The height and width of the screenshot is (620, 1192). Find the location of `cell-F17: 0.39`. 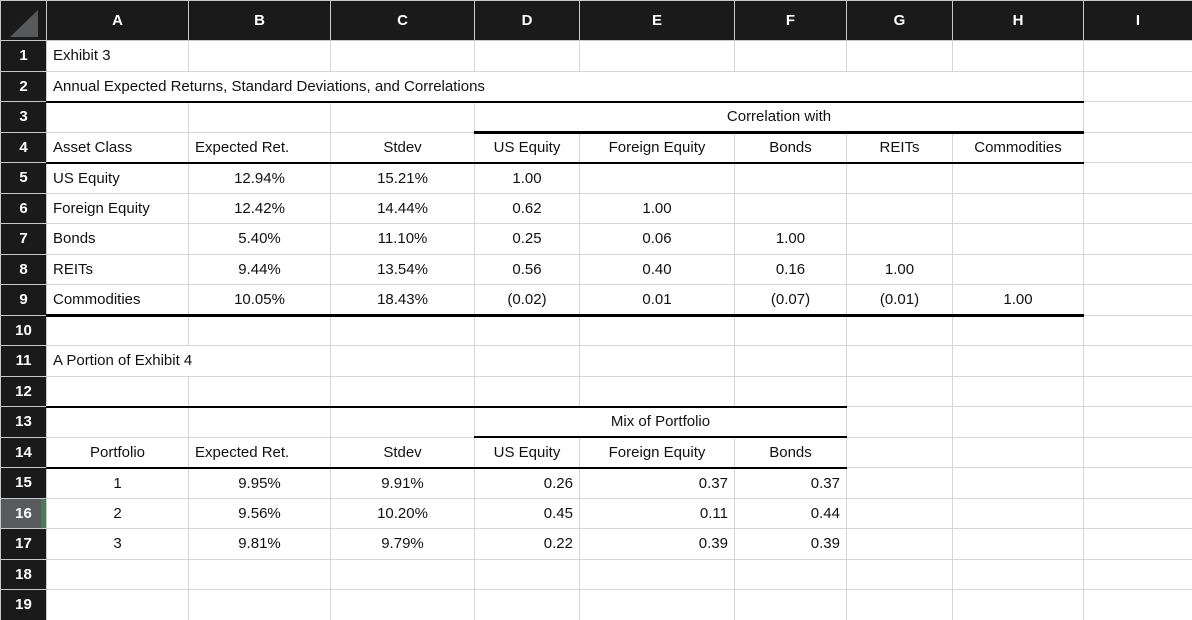

cell-F17: 0.39 is located at coordinates (790, 544).